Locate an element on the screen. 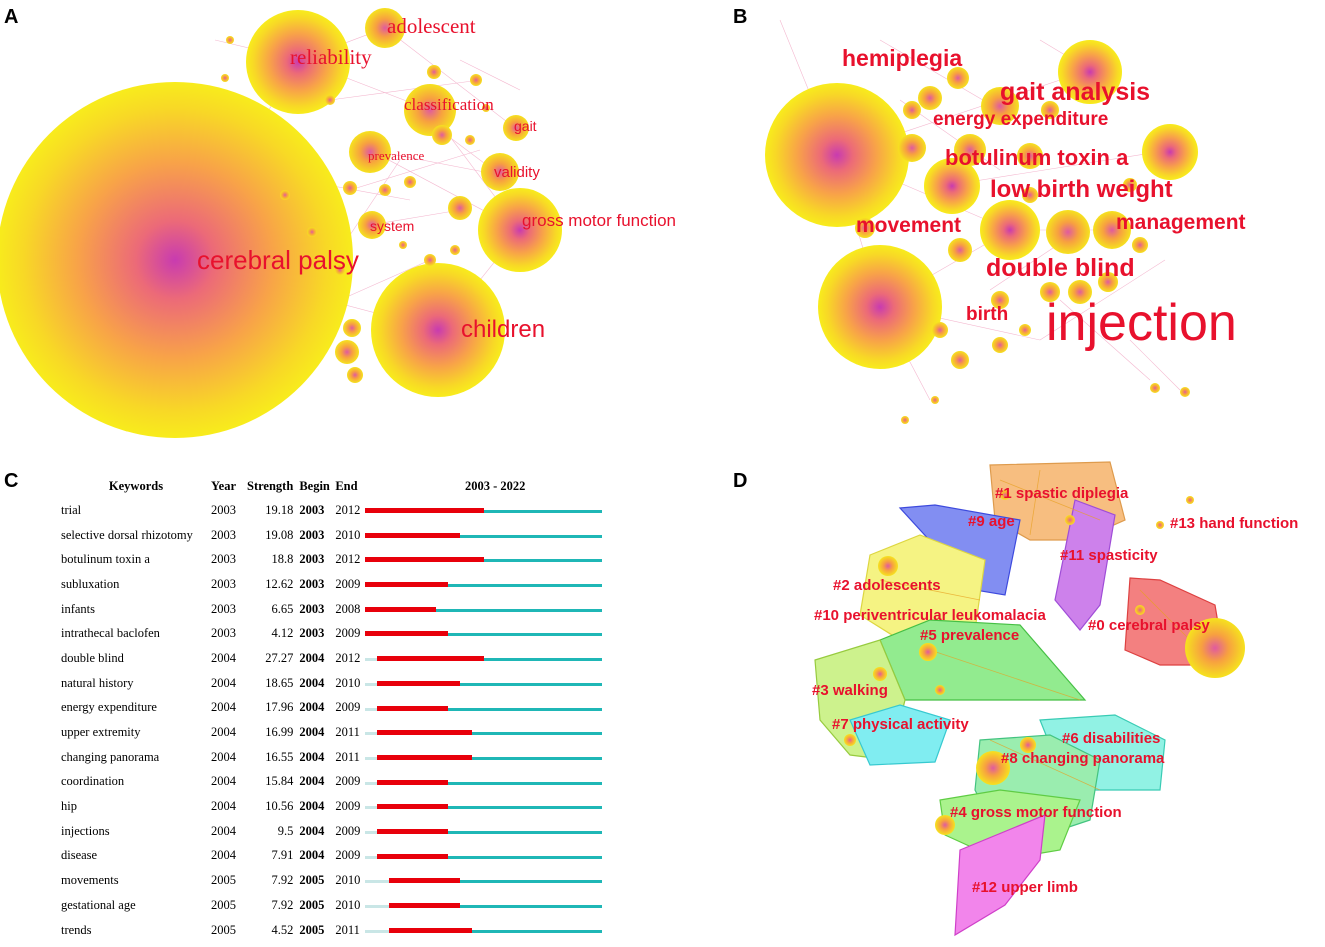  burst-row: botulinum toxin a 2003 18.8 2003 2012 is located at coordinates (340, 559).